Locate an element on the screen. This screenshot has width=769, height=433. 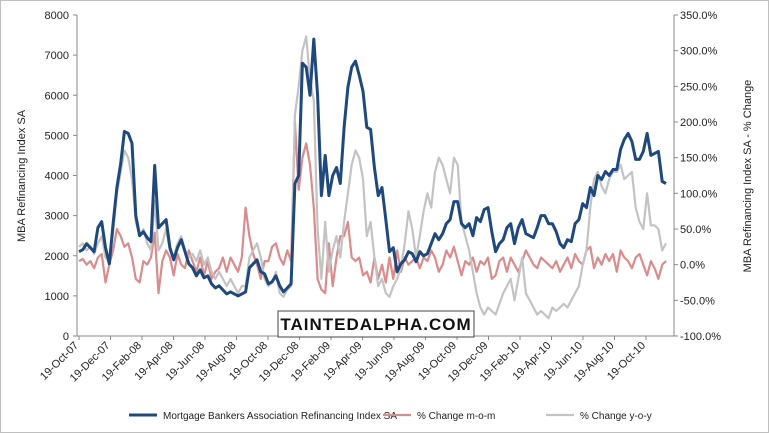
left-tick-label: 7000 is located at coordinates (57, 56).